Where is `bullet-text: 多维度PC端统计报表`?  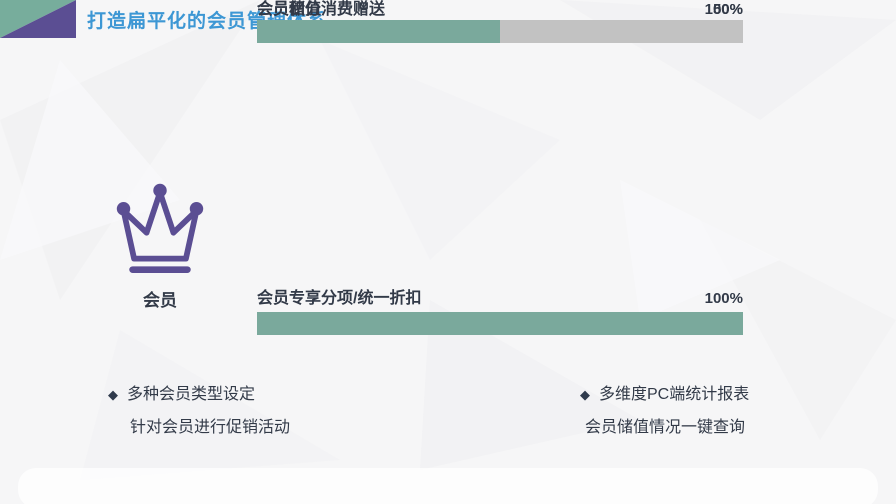 bullet-text: 多维度PC端统计报表 is located at coordinates (674, 394).